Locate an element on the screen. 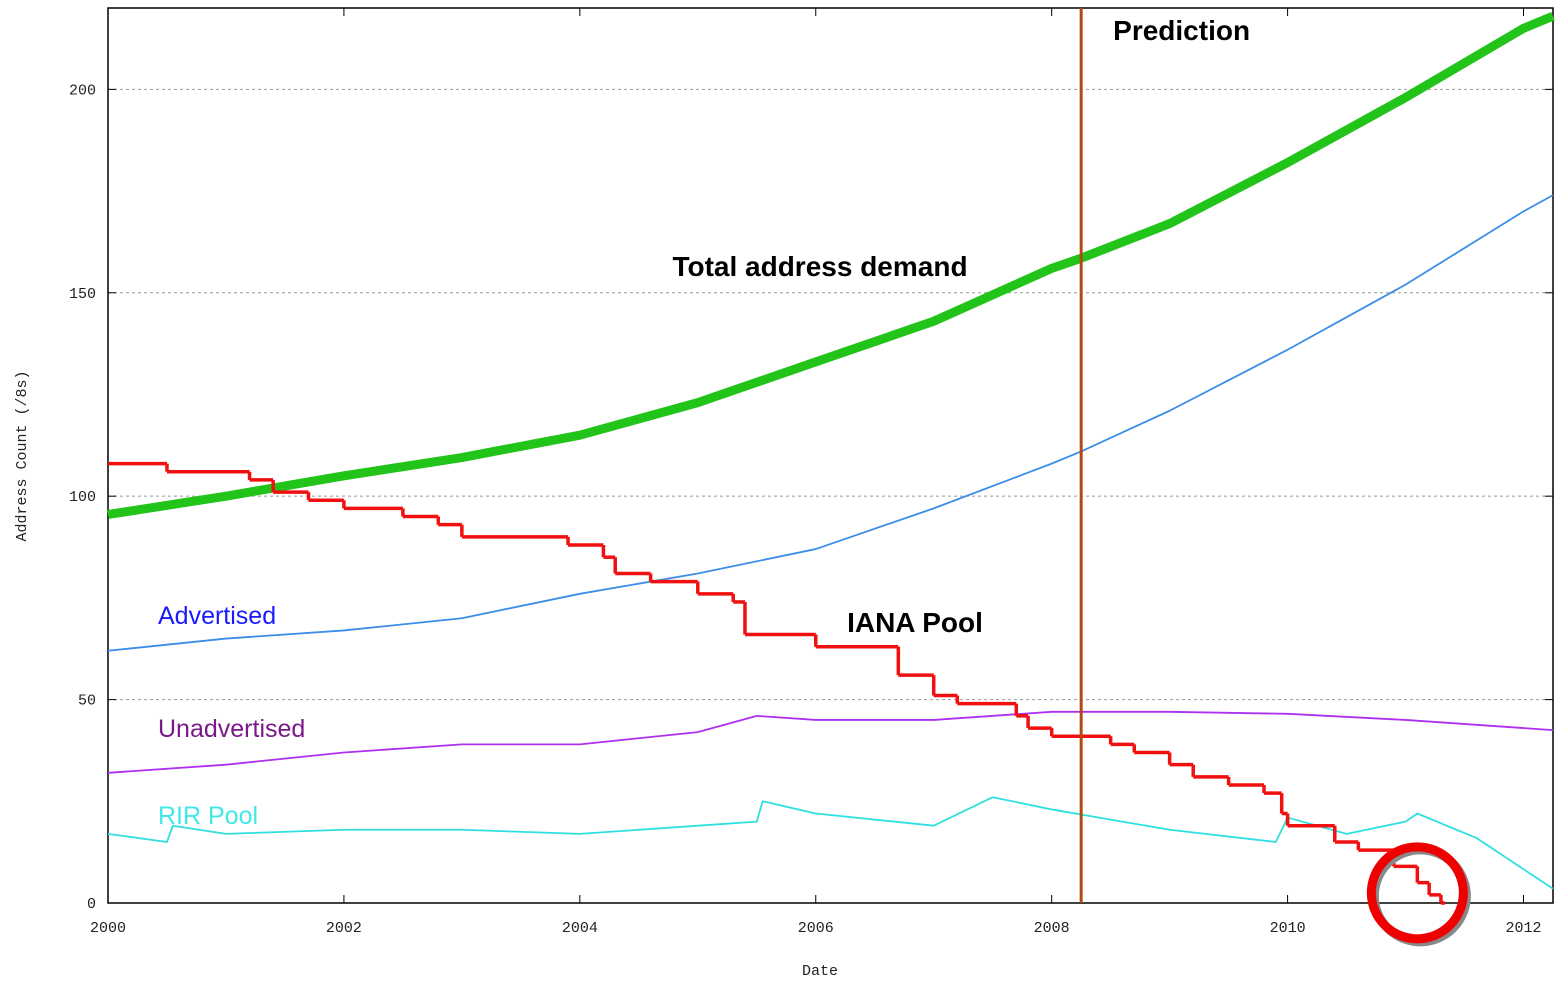  series-label: Total address demand is located at coordinates (819, 266).